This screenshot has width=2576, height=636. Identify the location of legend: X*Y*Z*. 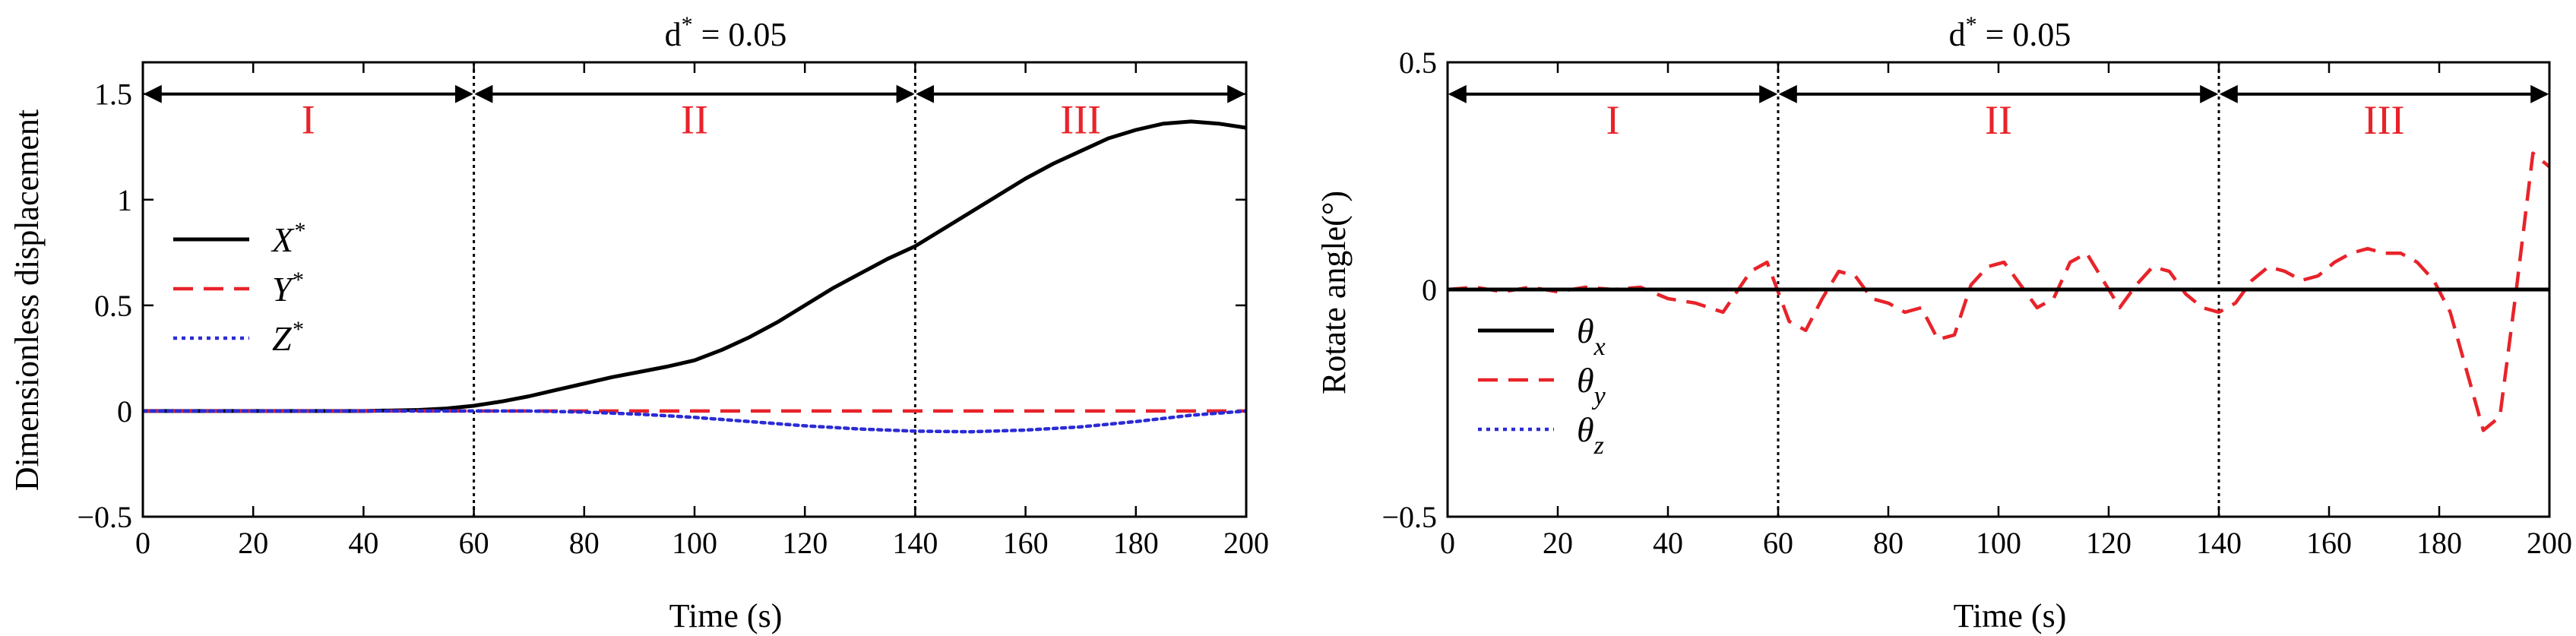
(239, 288).